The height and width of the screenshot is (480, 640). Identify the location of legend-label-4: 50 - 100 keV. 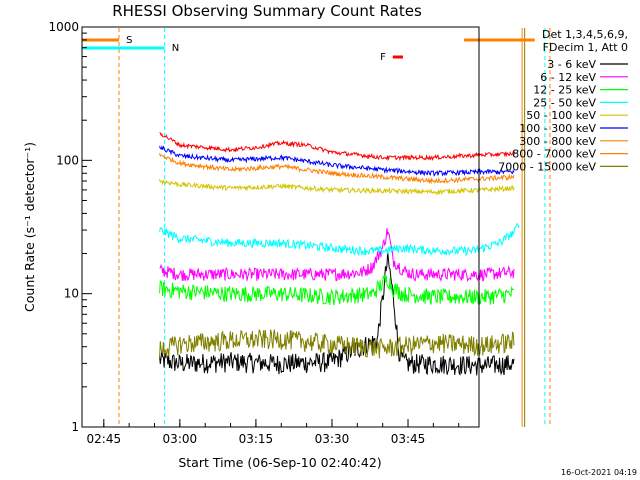
(561, 115).